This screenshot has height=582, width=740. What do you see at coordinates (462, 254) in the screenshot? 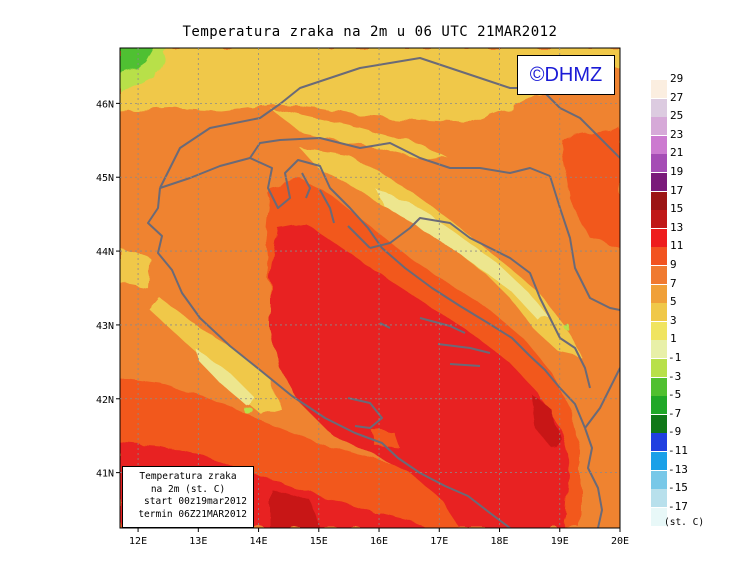
I see `pale-band-dinaric` at bounding box center [462, 254].